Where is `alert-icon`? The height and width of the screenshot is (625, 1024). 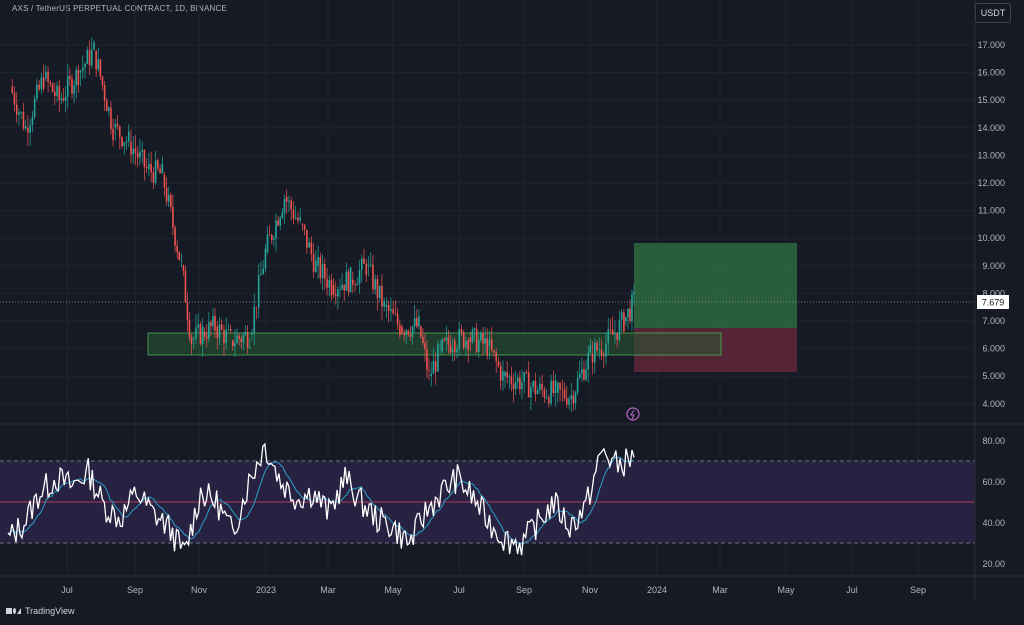 alert-icon is located at coordinates (633, 414).